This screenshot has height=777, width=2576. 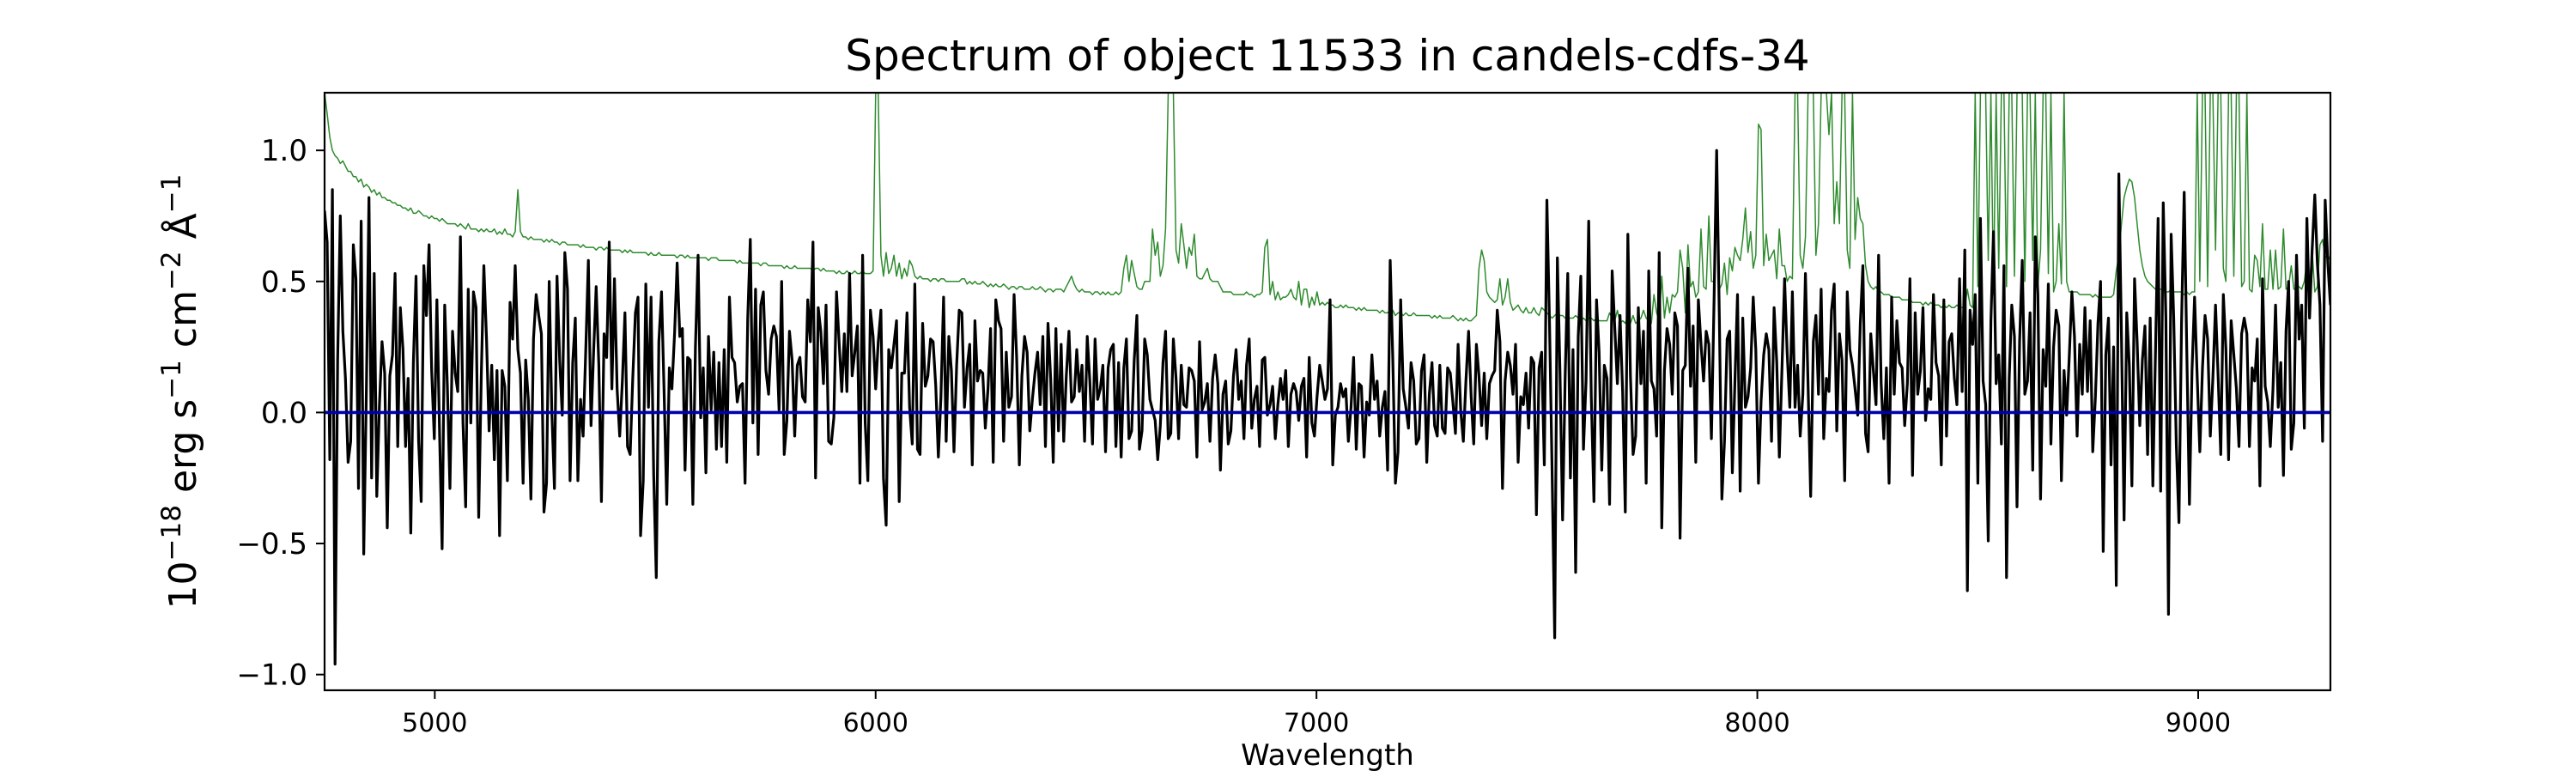 I want to click on y-axis-title: 10−18 erg s−1 cm−2 Å−1, so click(x=180, y=392).